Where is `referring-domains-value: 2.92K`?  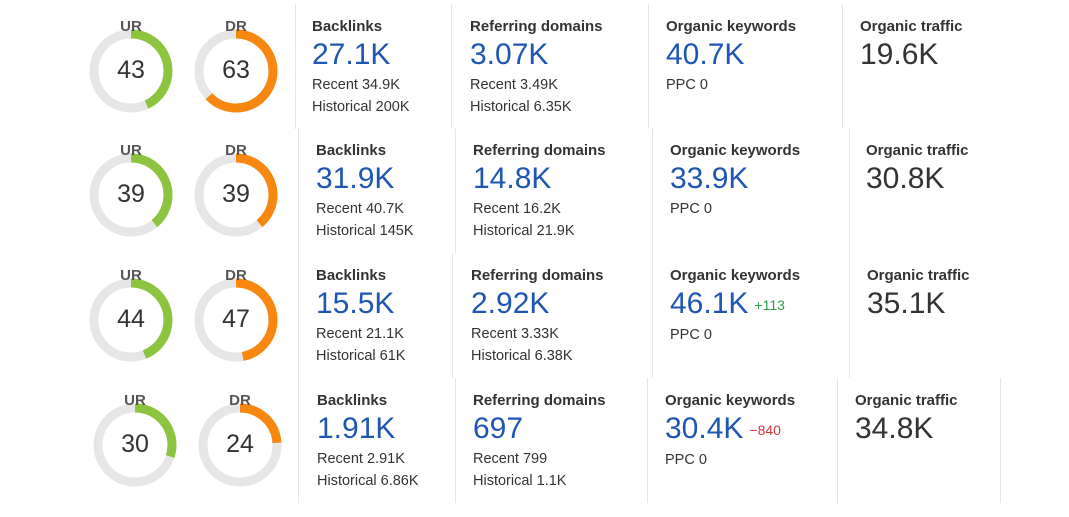
referring-domains-value: 2.92K is located at coordinates (510, 303).